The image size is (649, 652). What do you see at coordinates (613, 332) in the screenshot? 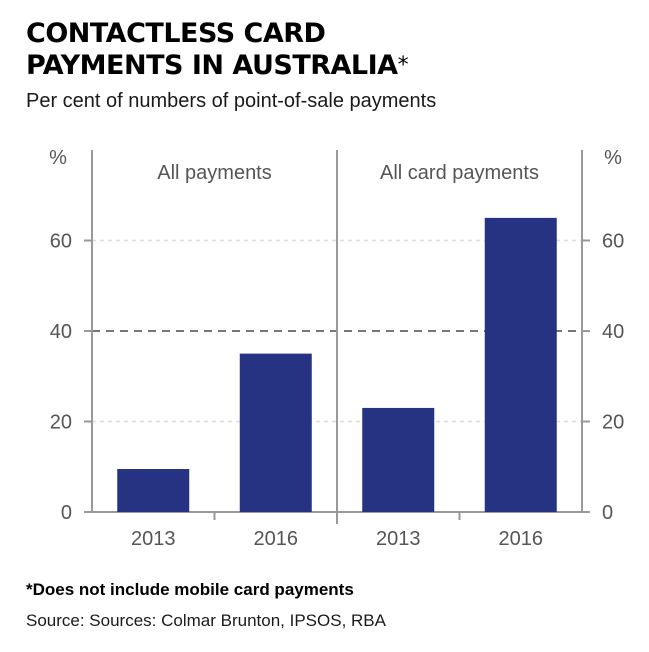
I see `y-tick-label-right-40: 40` at bounding box center [613, 332].